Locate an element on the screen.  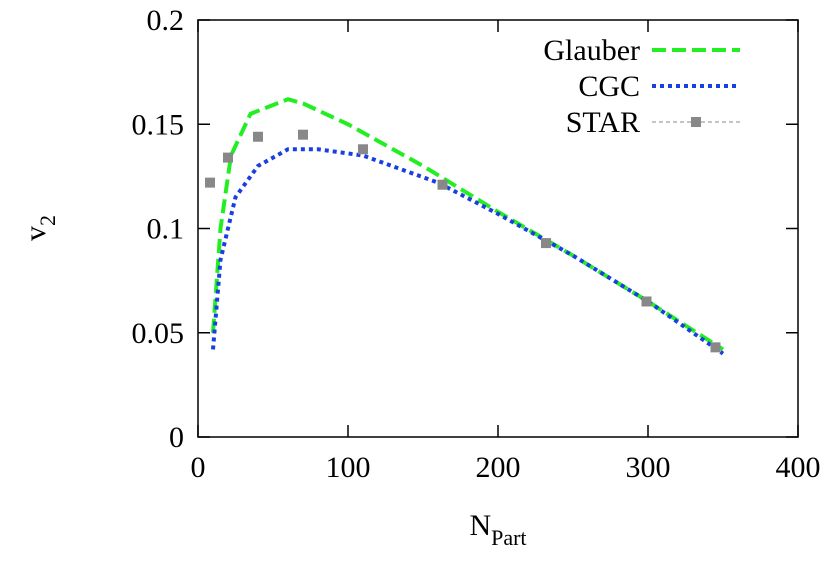
x-axis-label-sub: Part is located at coordinates (508, 537).